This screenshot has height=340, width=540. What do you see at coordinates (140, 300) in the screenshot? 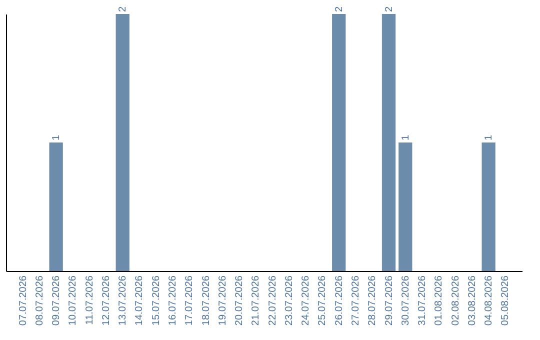
I see `x-tick-label: 14.07.2026` at bounding box center [140, 300].